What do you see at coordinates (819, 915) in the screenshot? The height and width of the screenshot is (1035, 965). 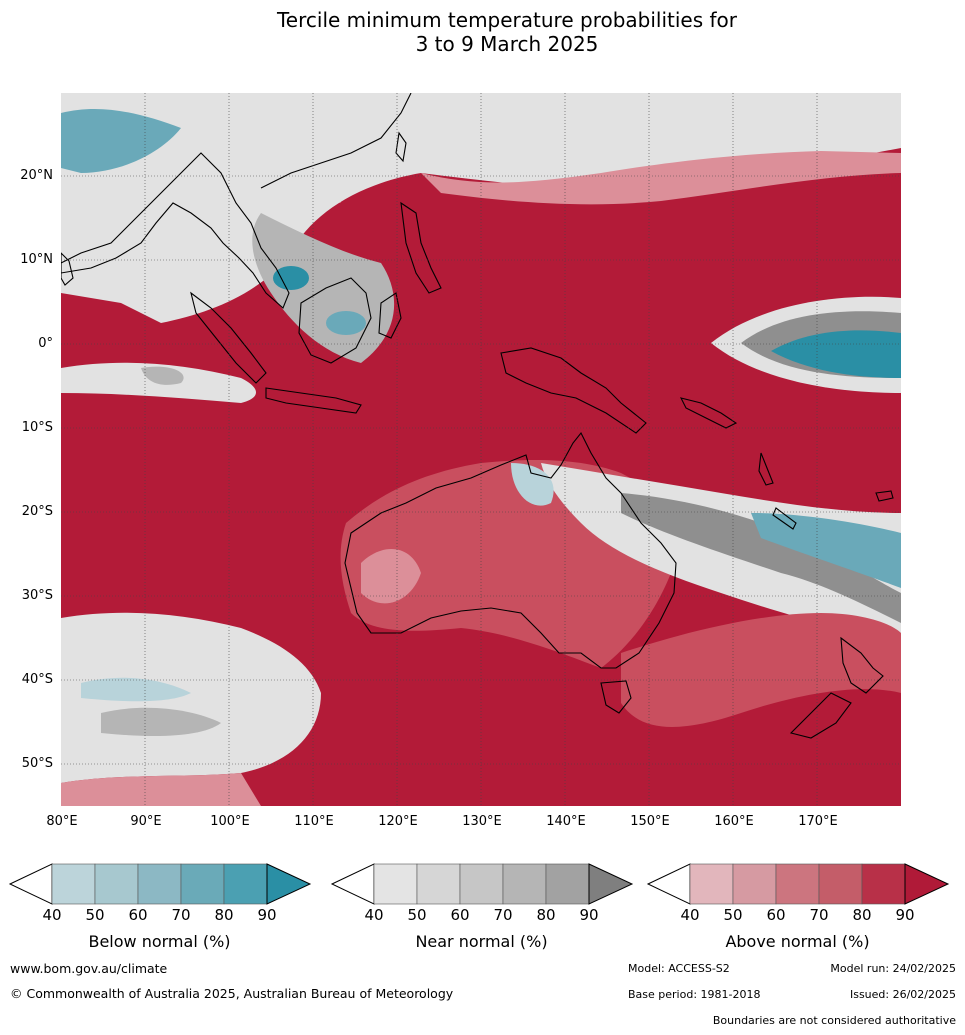 I see `above-tick-70: 70` at bounding box center [819, 915].